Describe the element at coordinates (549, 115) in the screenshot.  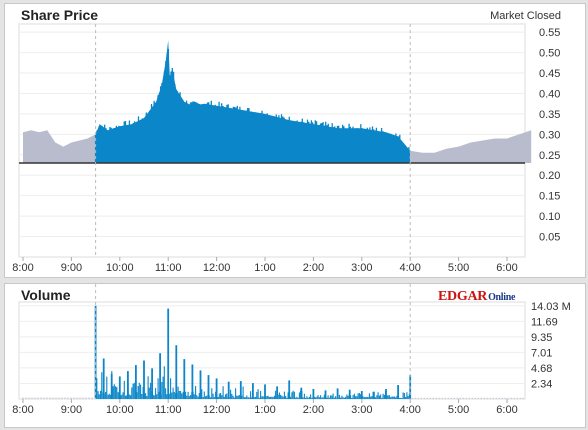
I see `price-y-tick-label: 0.35` at that location.